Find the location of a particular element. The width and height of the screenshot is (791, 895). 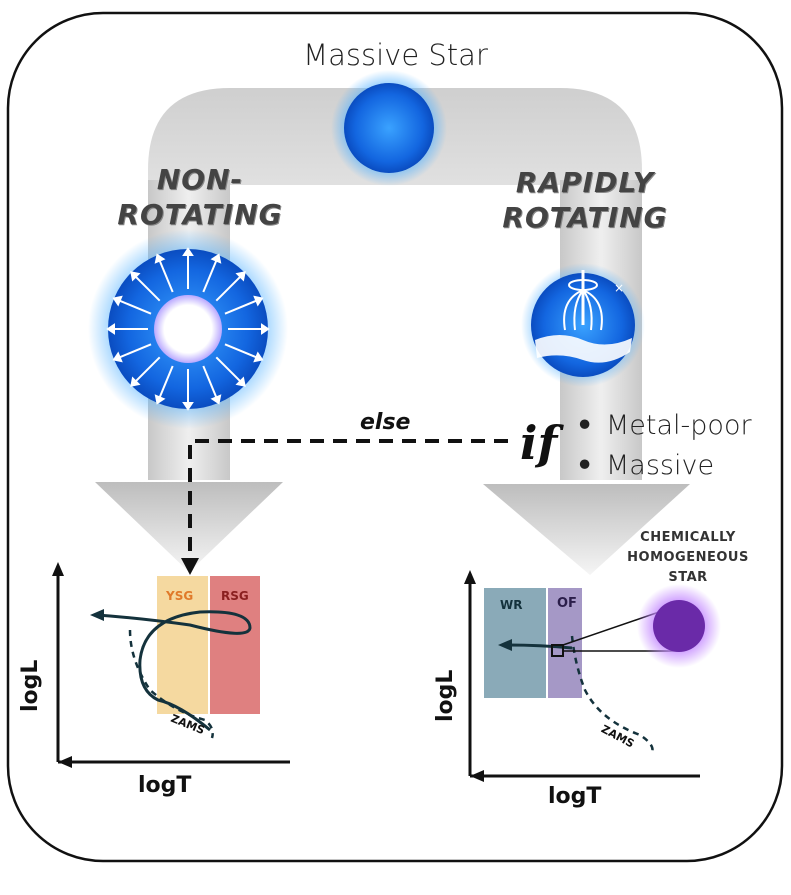

rapidly-rotating-line2: ROTATING is located at coordinates (585, 217).